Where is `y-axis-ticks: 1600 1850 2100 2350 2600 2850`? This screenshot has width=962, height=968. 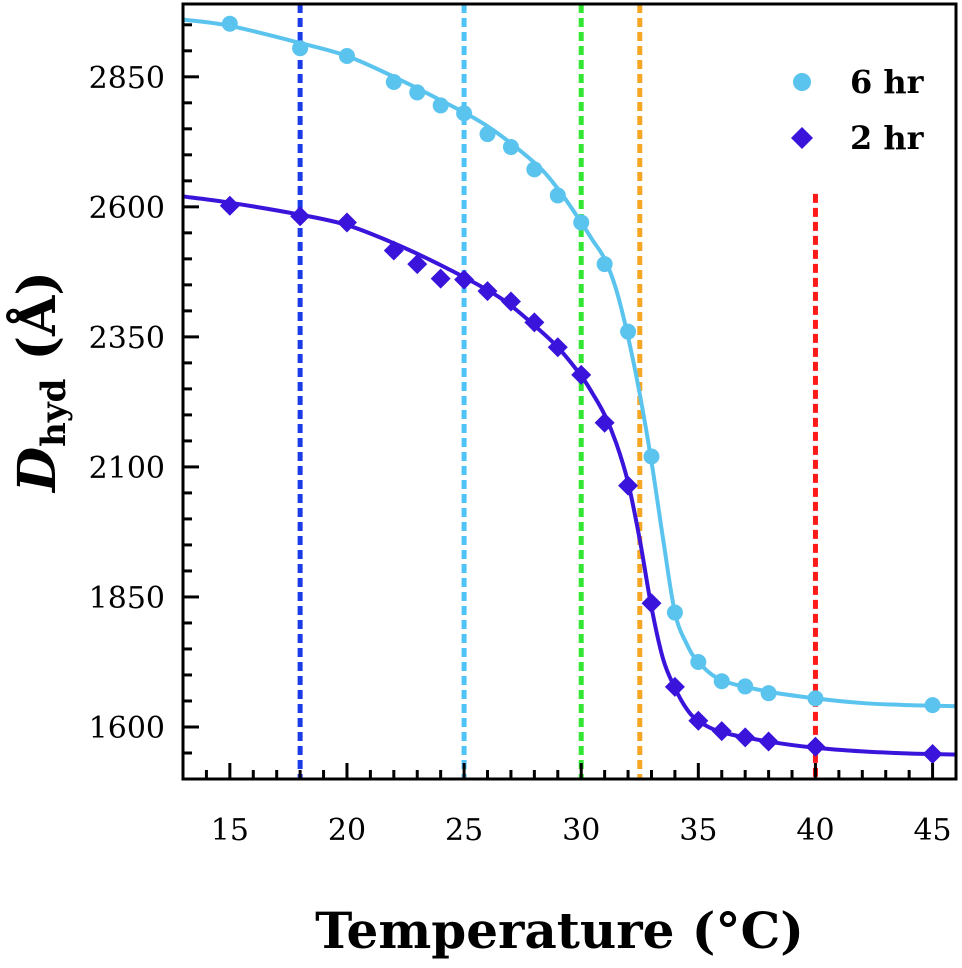
y-axis-ticks: 1600 1850 2100 2350 2600 2850 is located at coordinates (144, 389).